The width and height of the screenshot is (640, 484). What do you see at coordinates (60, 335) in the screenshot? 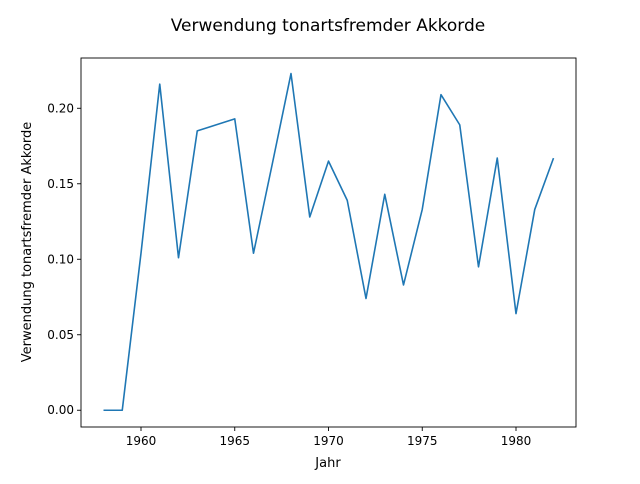
I see `y-tick-label: 0.05` at bounding box center [60, 335].